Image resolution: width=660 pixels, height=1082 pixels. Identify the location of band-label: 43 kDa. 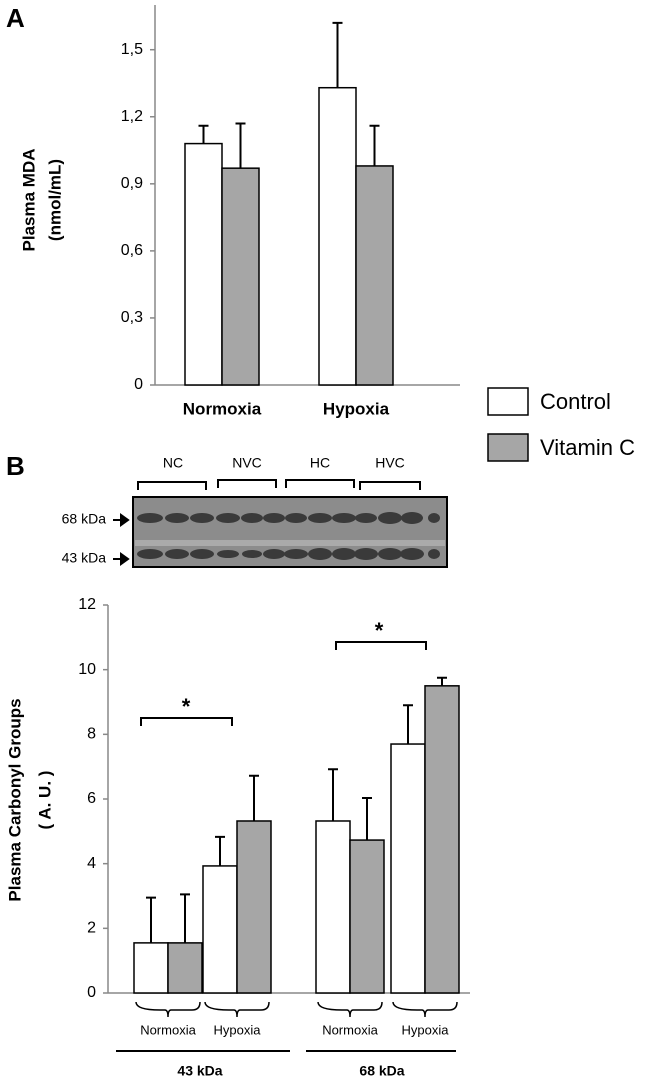
(84, 558).